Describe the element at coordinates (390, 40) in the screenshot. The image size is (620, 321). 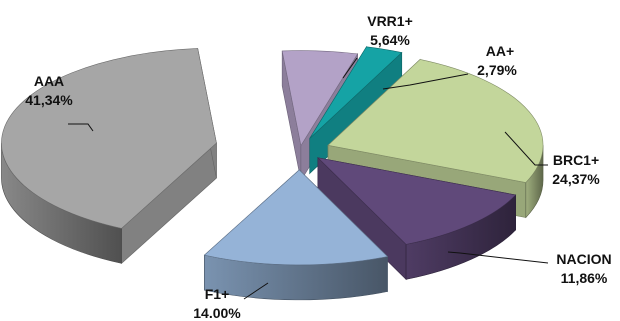
I see `label-vrr1-value: 5,64%` at that location.